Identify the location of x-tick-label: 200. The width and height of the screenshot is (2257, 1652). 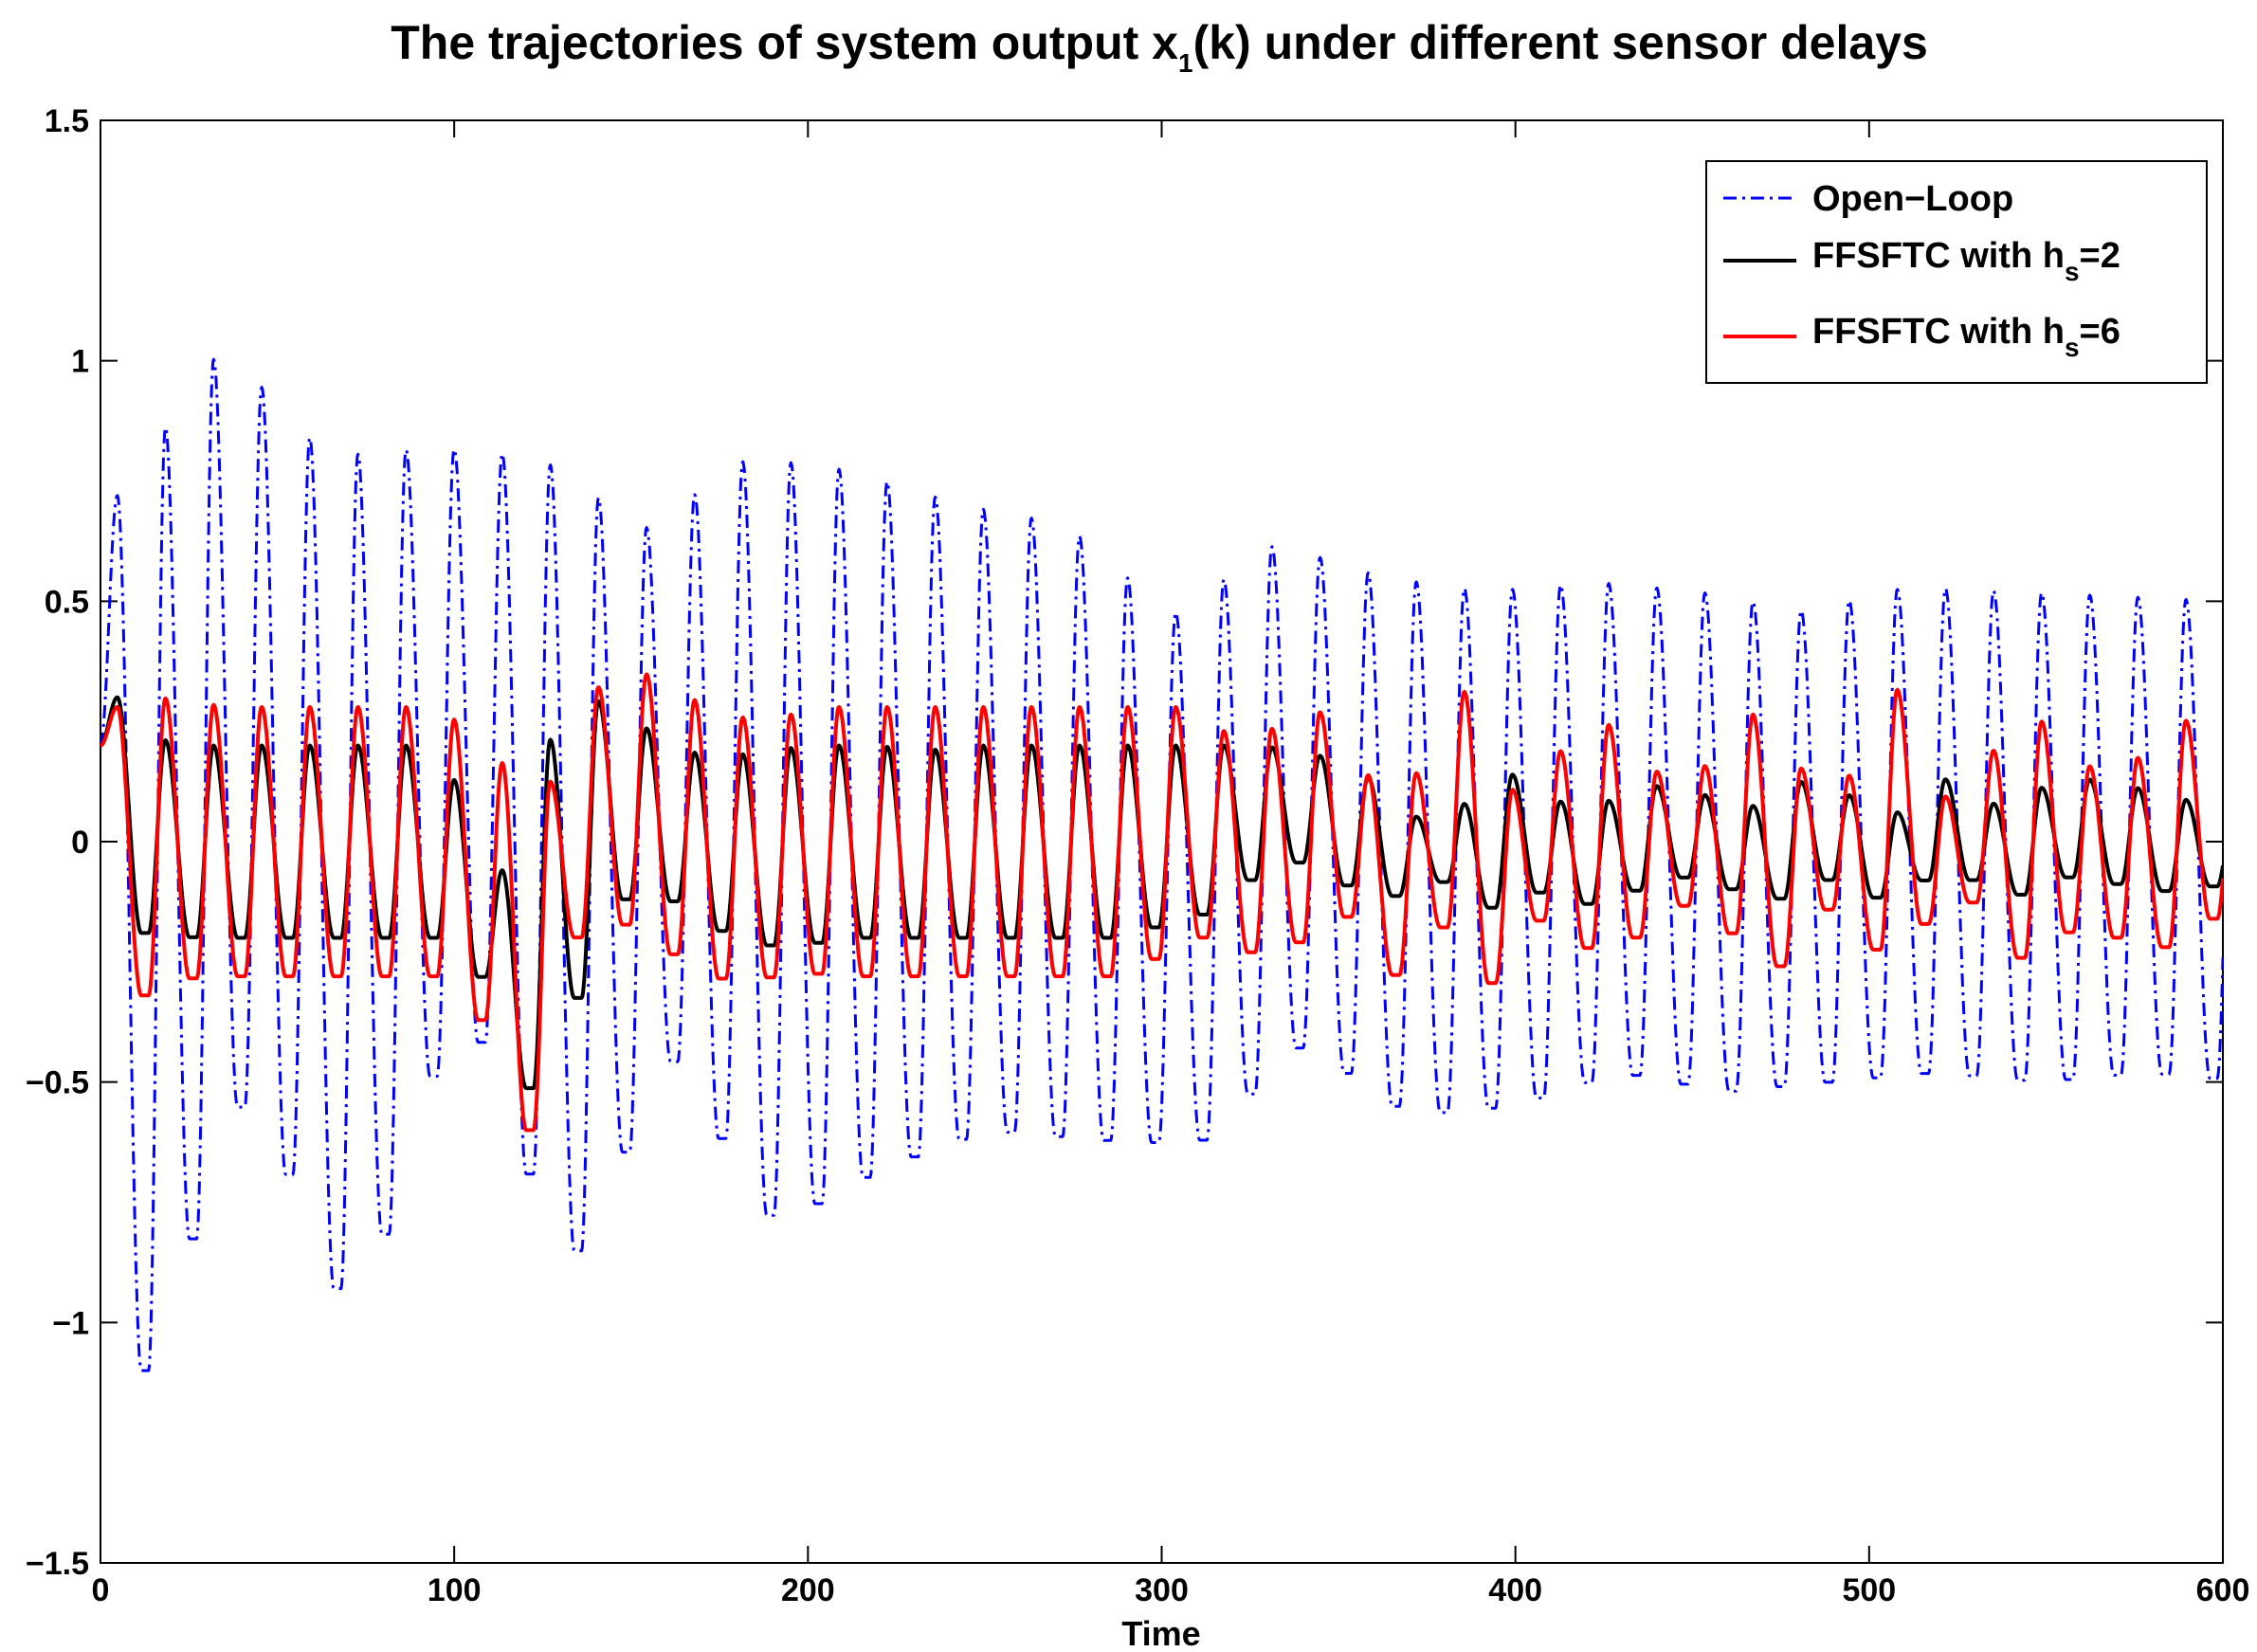
(808, 1590).